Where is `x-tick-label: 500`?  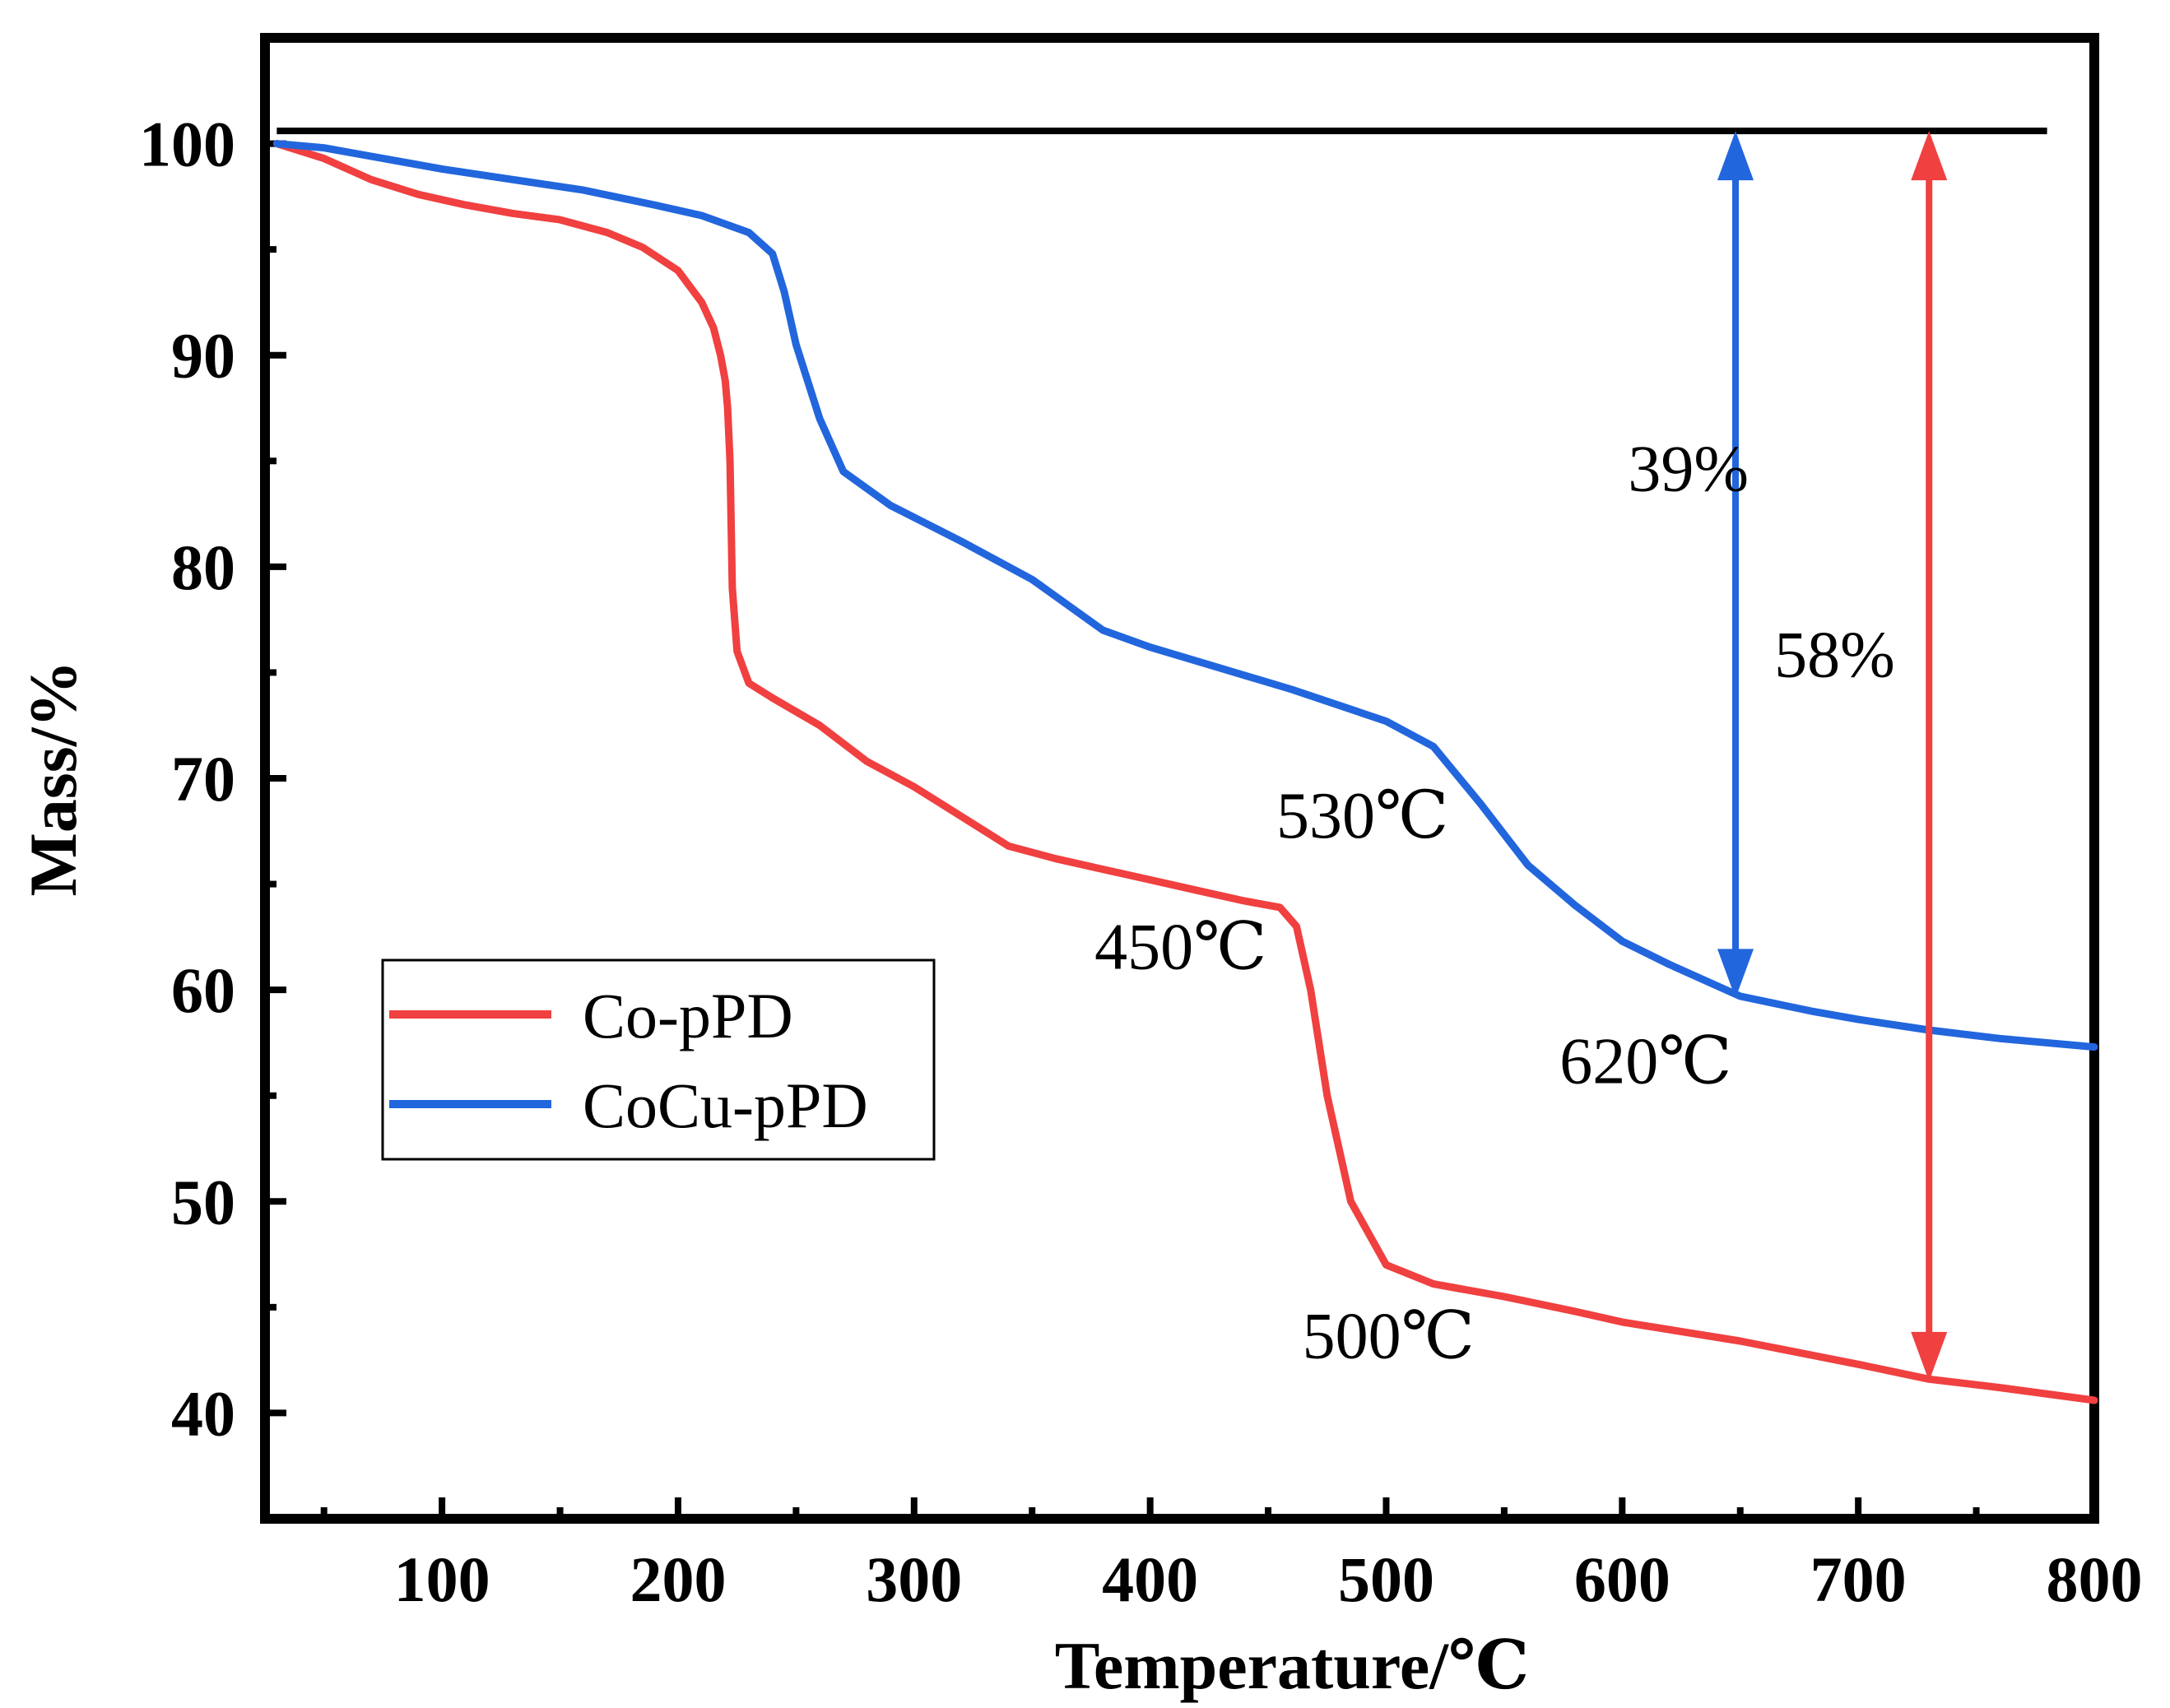
x-tick-label: 500 is located at coordinates (1386, 1579).